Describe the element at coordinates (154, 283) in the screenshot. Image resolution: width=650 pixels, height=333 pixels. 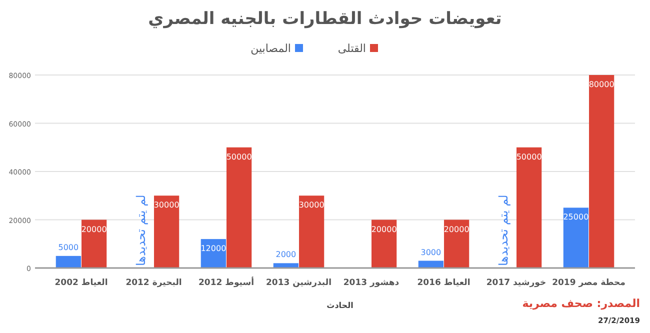
I see `x-tick-label: البحيرة 2012` at that location.